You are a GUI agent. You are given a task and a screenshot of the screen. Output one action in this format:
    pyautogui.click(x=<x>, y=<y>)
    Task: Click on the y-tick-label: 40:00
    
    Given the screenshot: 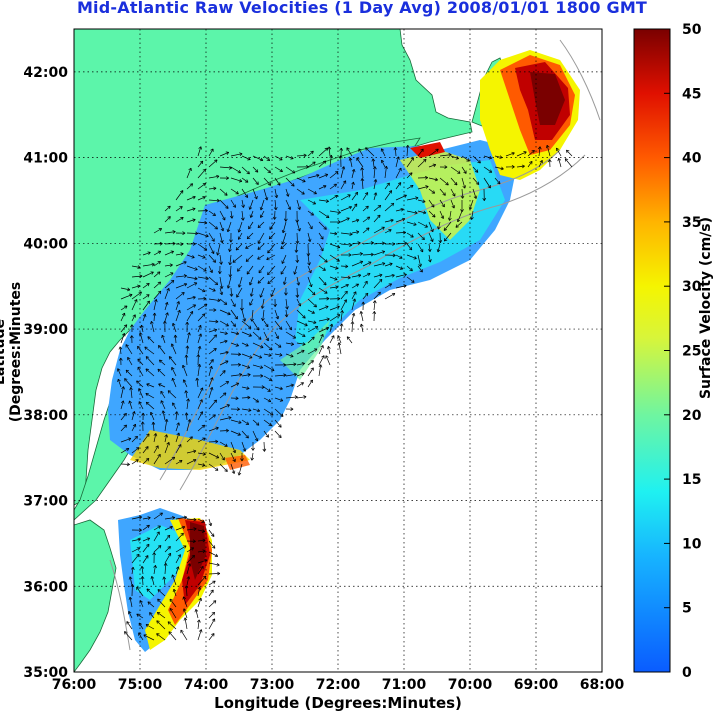 What is the action you would take?
    pyautogui.click(x=45, y=244)
    